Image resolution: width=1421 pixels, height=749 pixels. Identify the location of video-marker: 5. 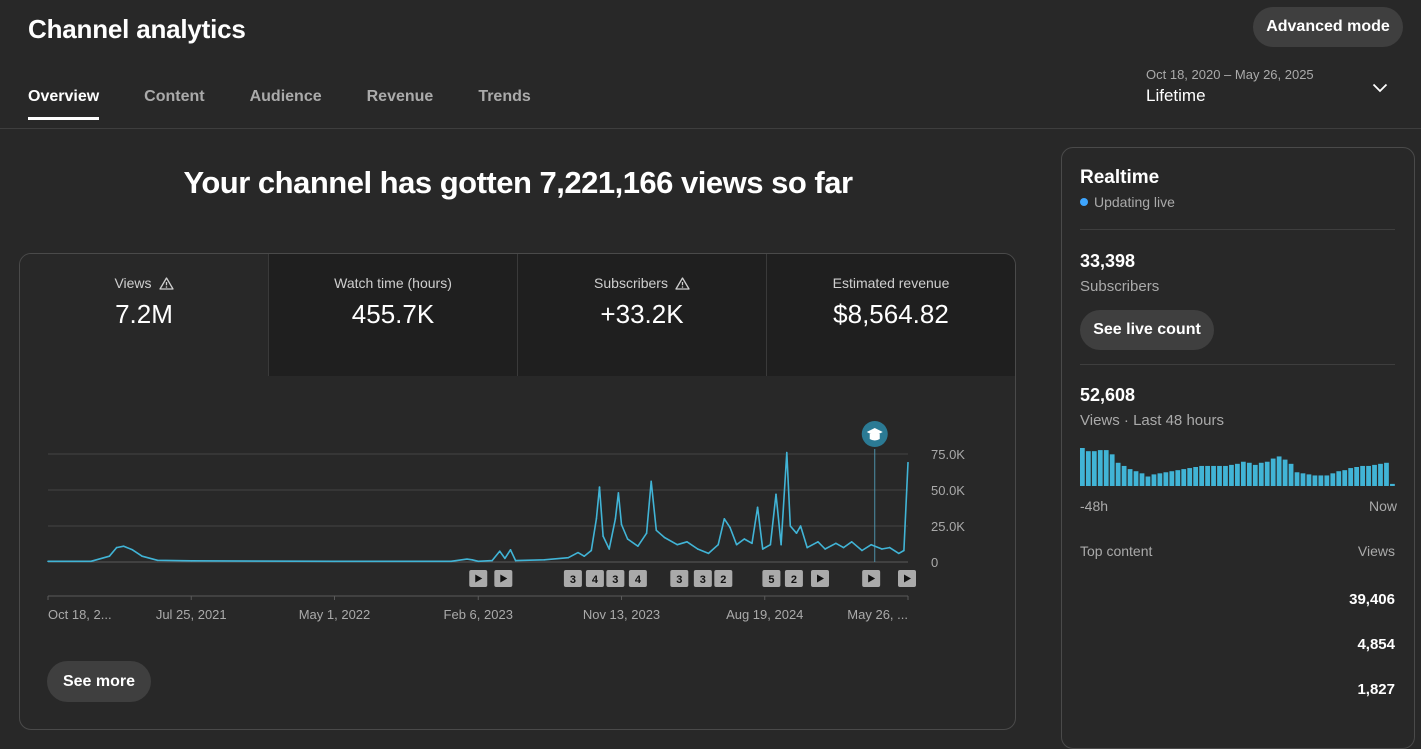
(771, 578).